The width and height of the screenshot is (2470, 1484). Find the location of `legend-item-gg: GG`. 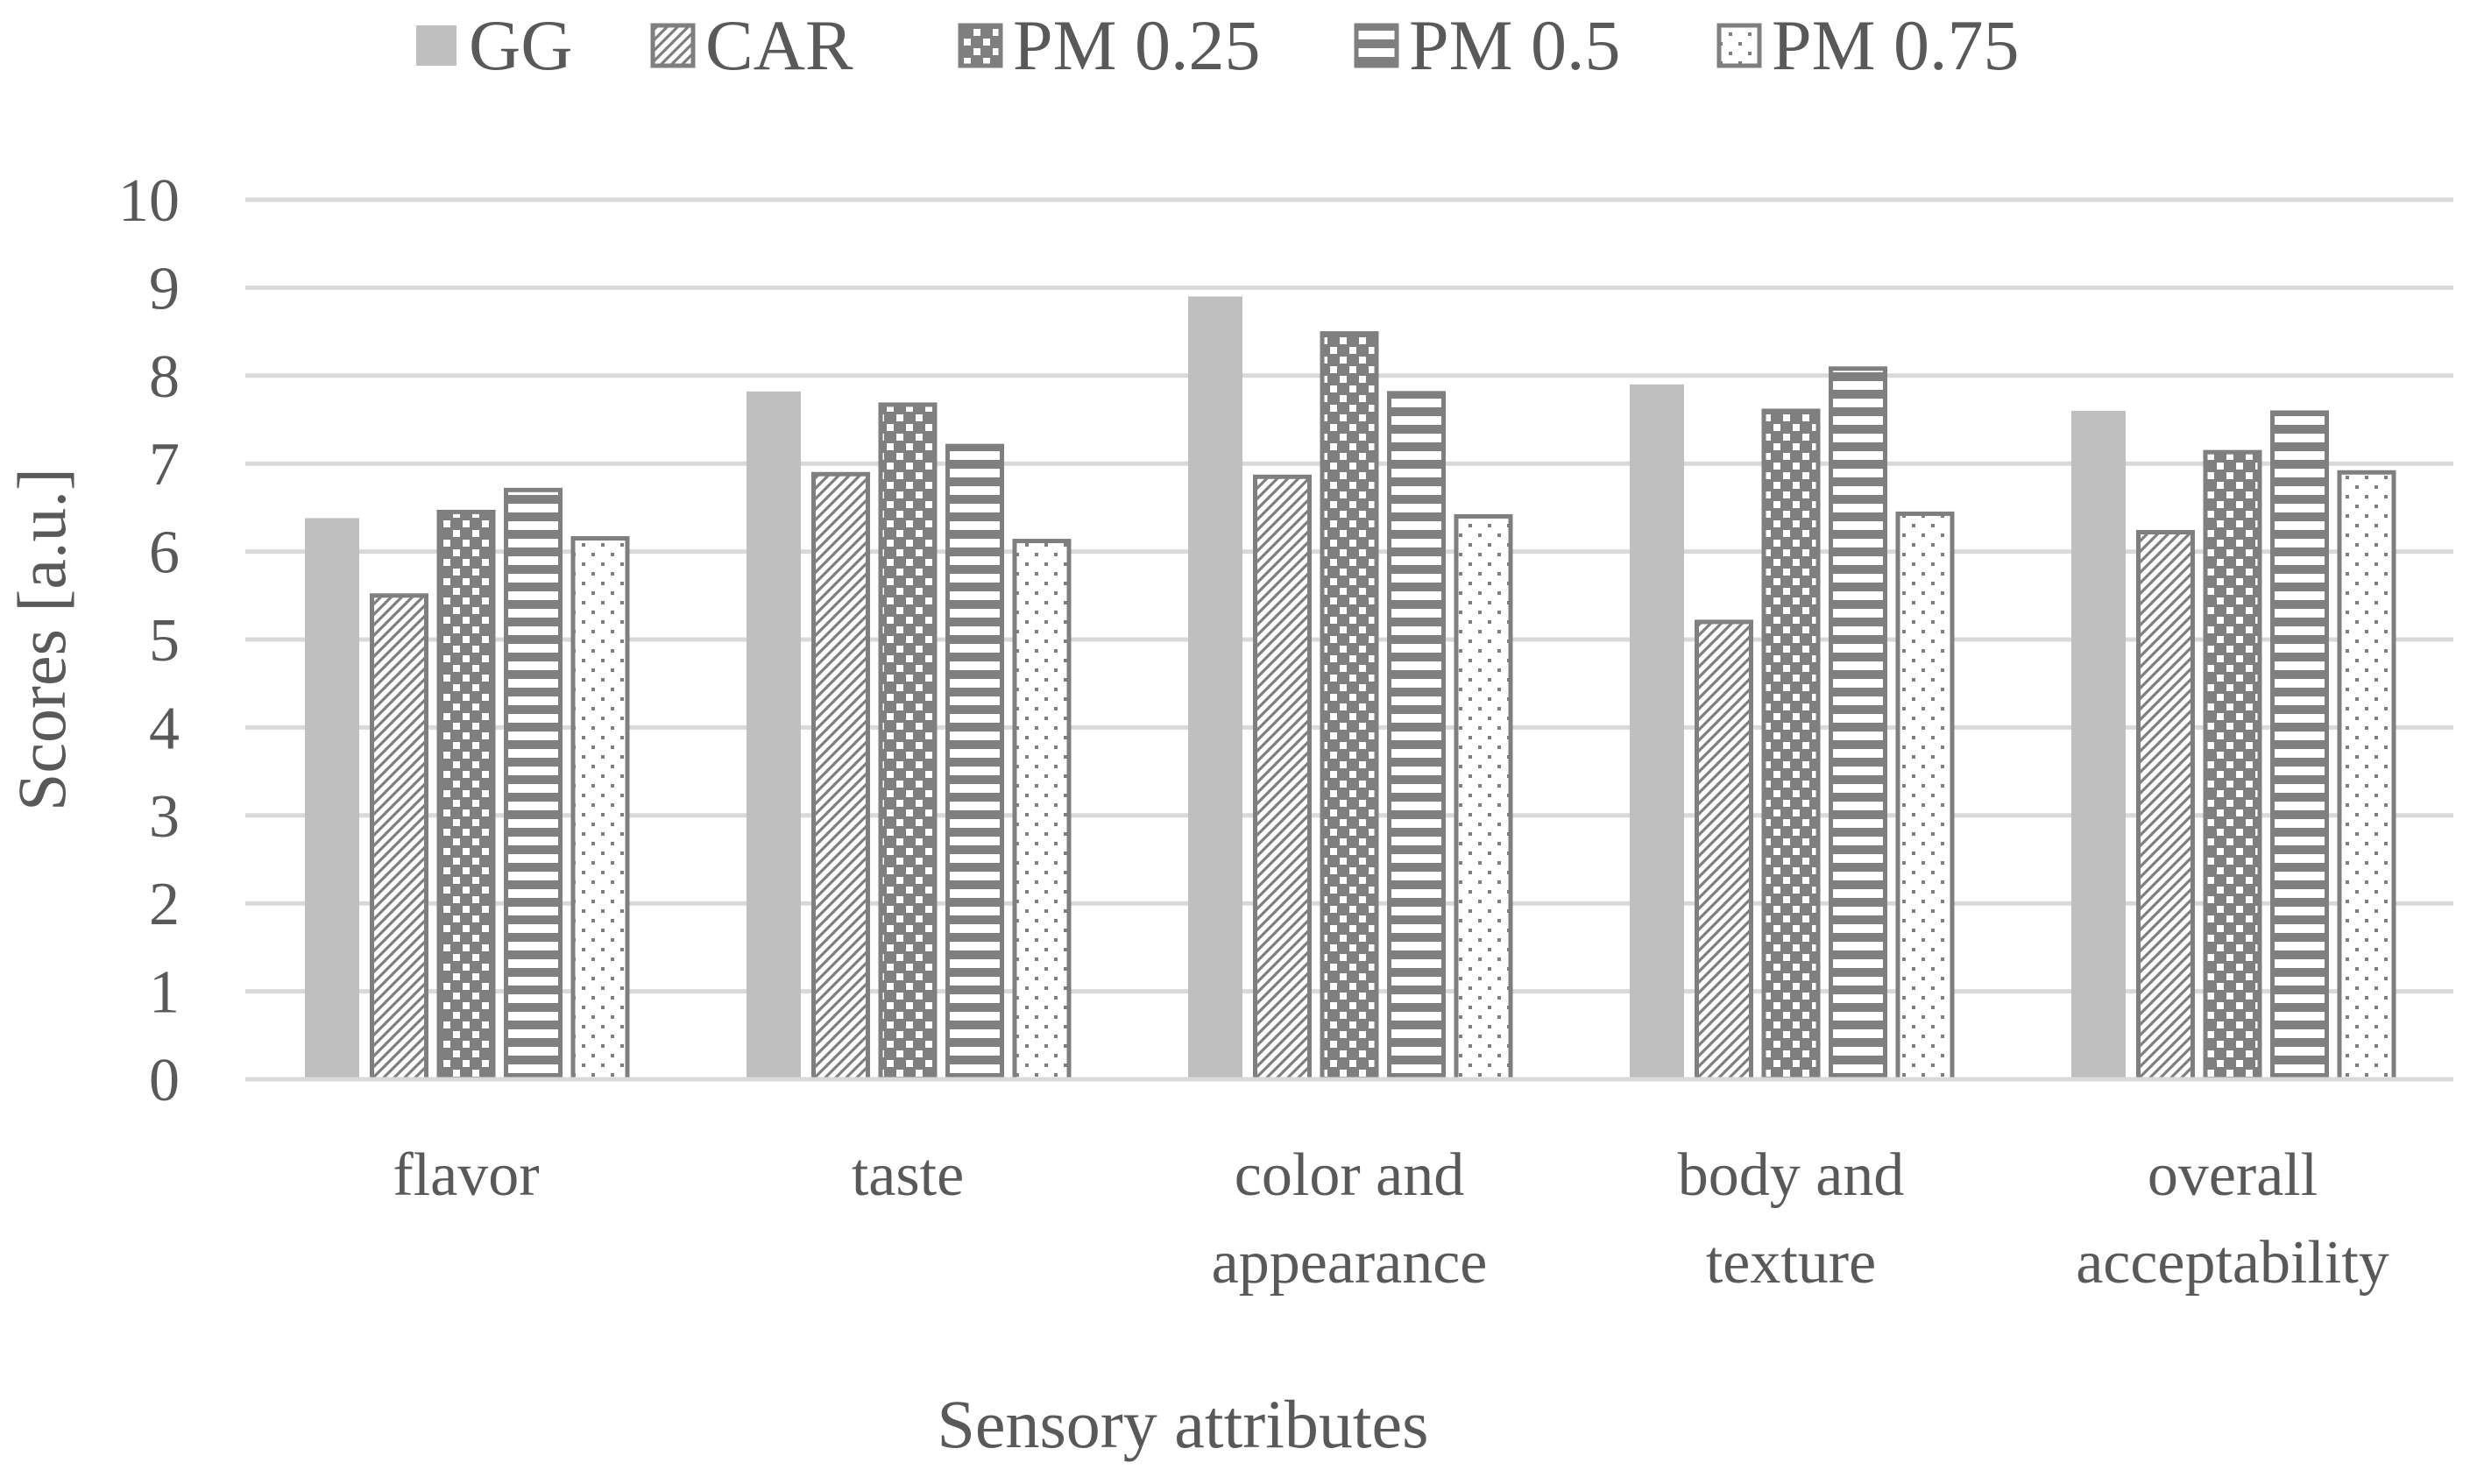

legend-item-gg: GG is located at coordinates (494, 45).